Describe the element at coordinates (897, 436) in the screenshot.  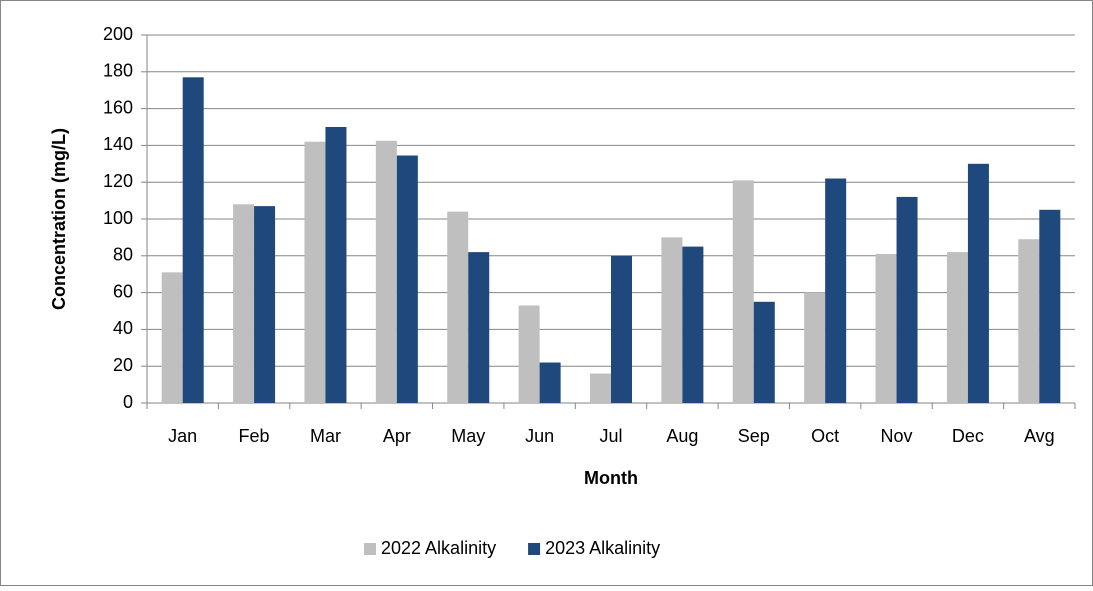
I see `x-tick-label: Nov` at that location.